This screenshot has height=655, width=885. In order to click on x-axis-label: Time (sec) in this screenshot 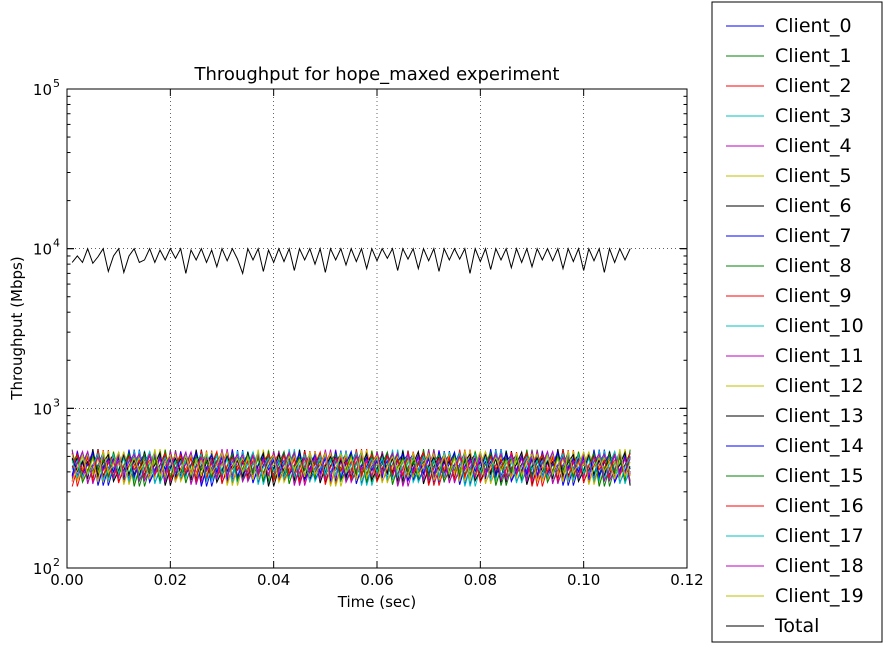, I will do `click(376, 602)`.